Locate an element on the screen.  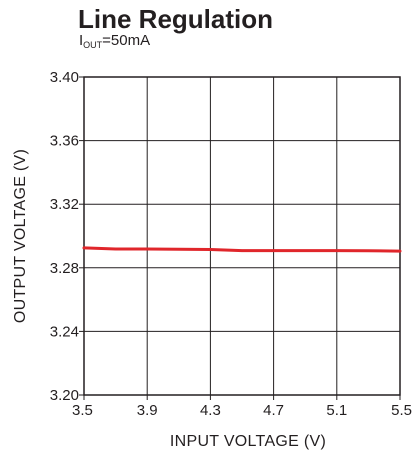
y-tick-label: 3.32 is located at coordinates (64, 204).